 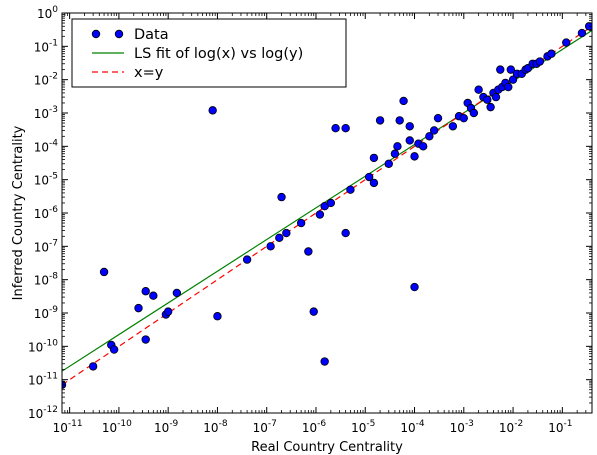 What do you see at coordinates (18, 212) in the screenshot?
I see `y-axis-label: Inferred Country Centrality` at bounding box center [18, 212].